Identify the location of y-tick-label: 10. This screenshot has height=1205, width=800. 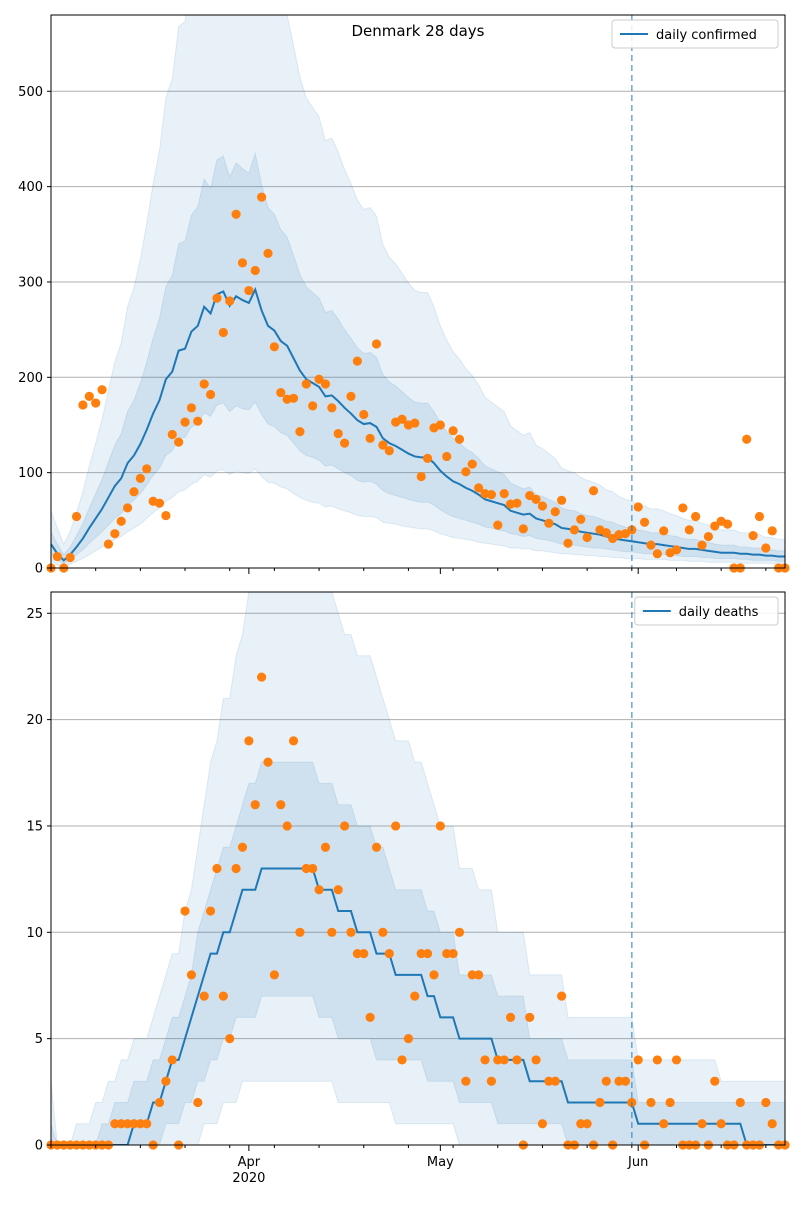
(34, 933).